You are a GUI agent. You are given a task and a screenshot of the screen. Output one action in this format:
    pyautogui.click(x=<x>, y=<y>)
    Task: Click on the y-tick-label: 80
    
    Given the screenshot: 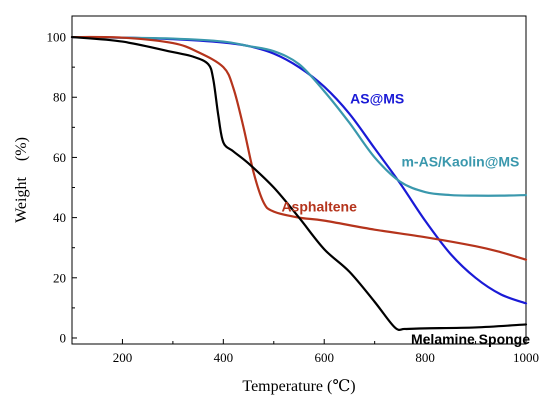 What is the action you would take?
    pyautogui.click(x=59, y=97)
    